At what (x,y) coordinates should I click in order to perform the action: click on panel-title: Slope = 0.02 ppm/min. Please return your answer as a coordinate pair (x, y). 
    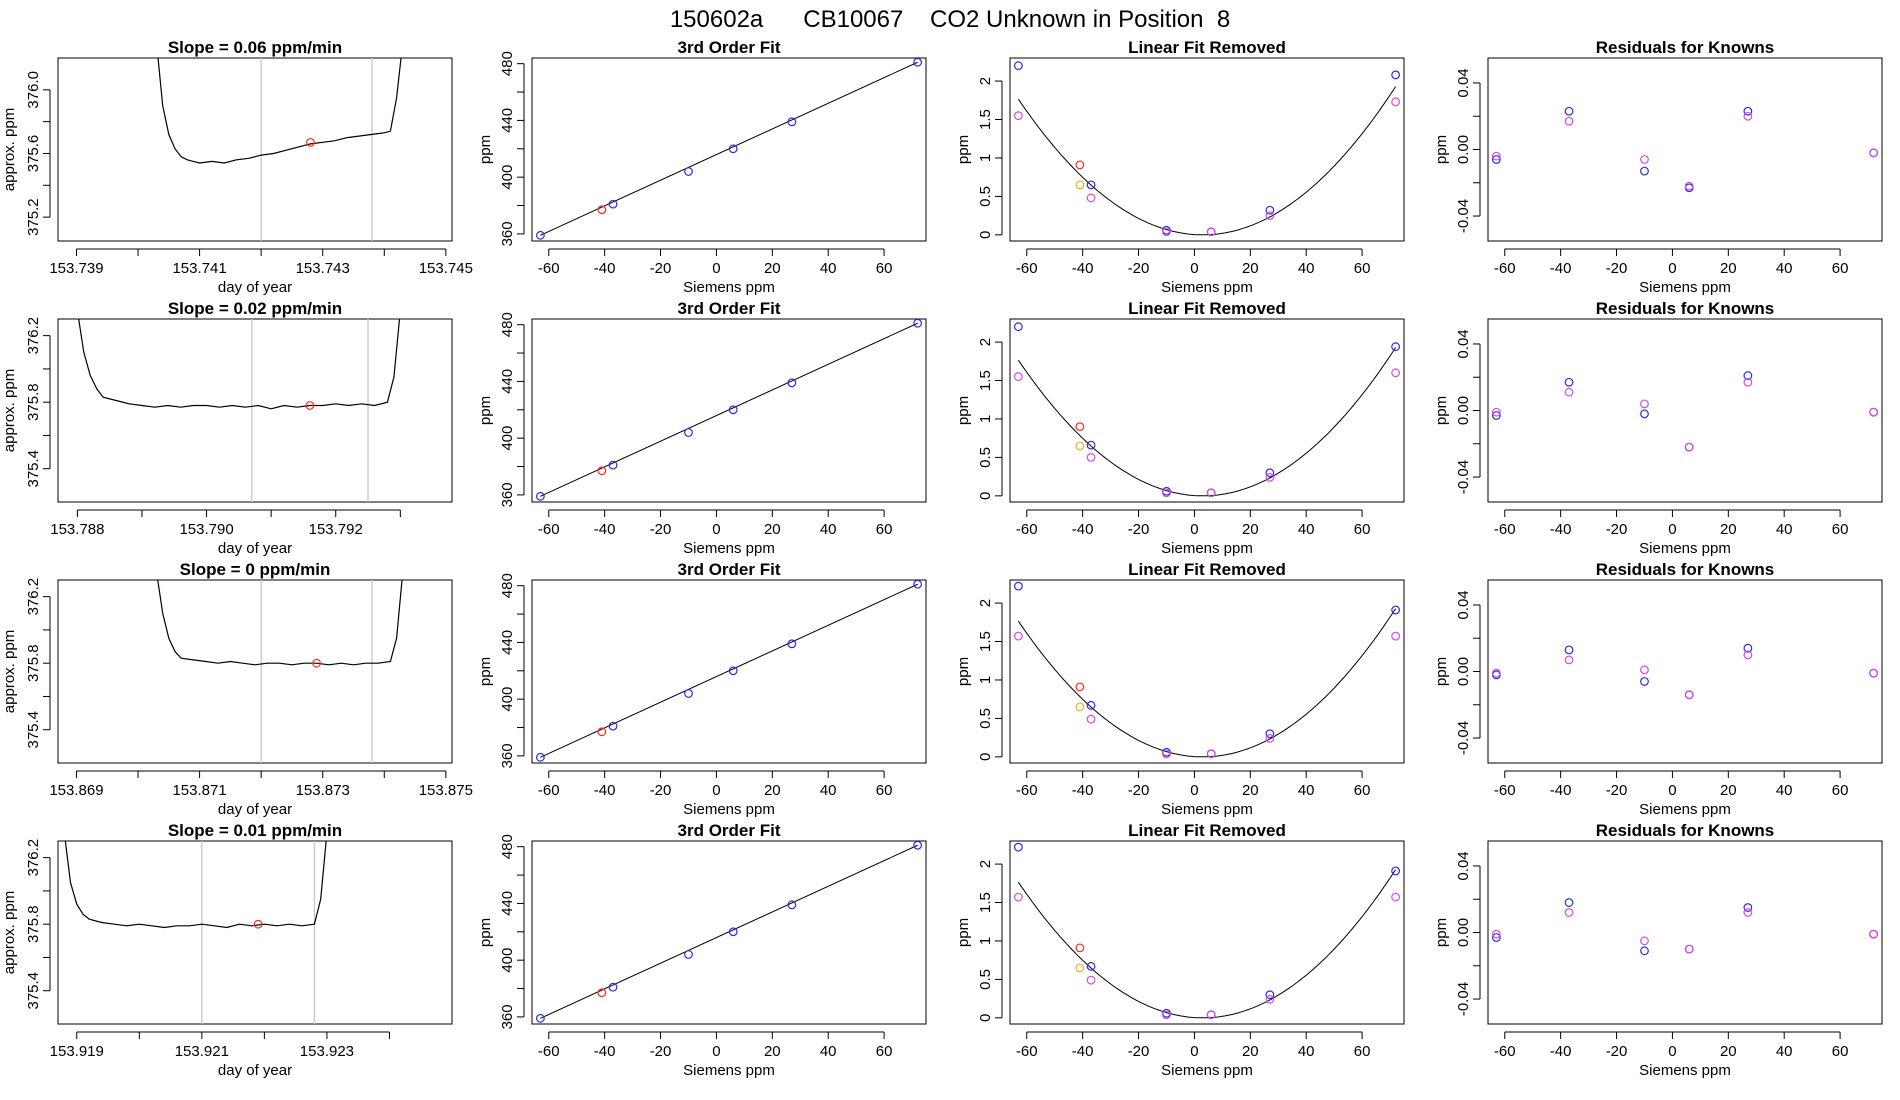
    Looking at the image, I should click on (255, 308).